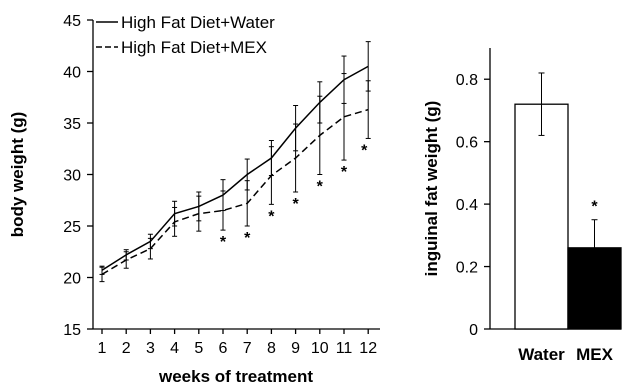 Image resolution: width=635 pixels, height=386 pixels. I want to click on y-tick-label: 35, so click(72, 124).